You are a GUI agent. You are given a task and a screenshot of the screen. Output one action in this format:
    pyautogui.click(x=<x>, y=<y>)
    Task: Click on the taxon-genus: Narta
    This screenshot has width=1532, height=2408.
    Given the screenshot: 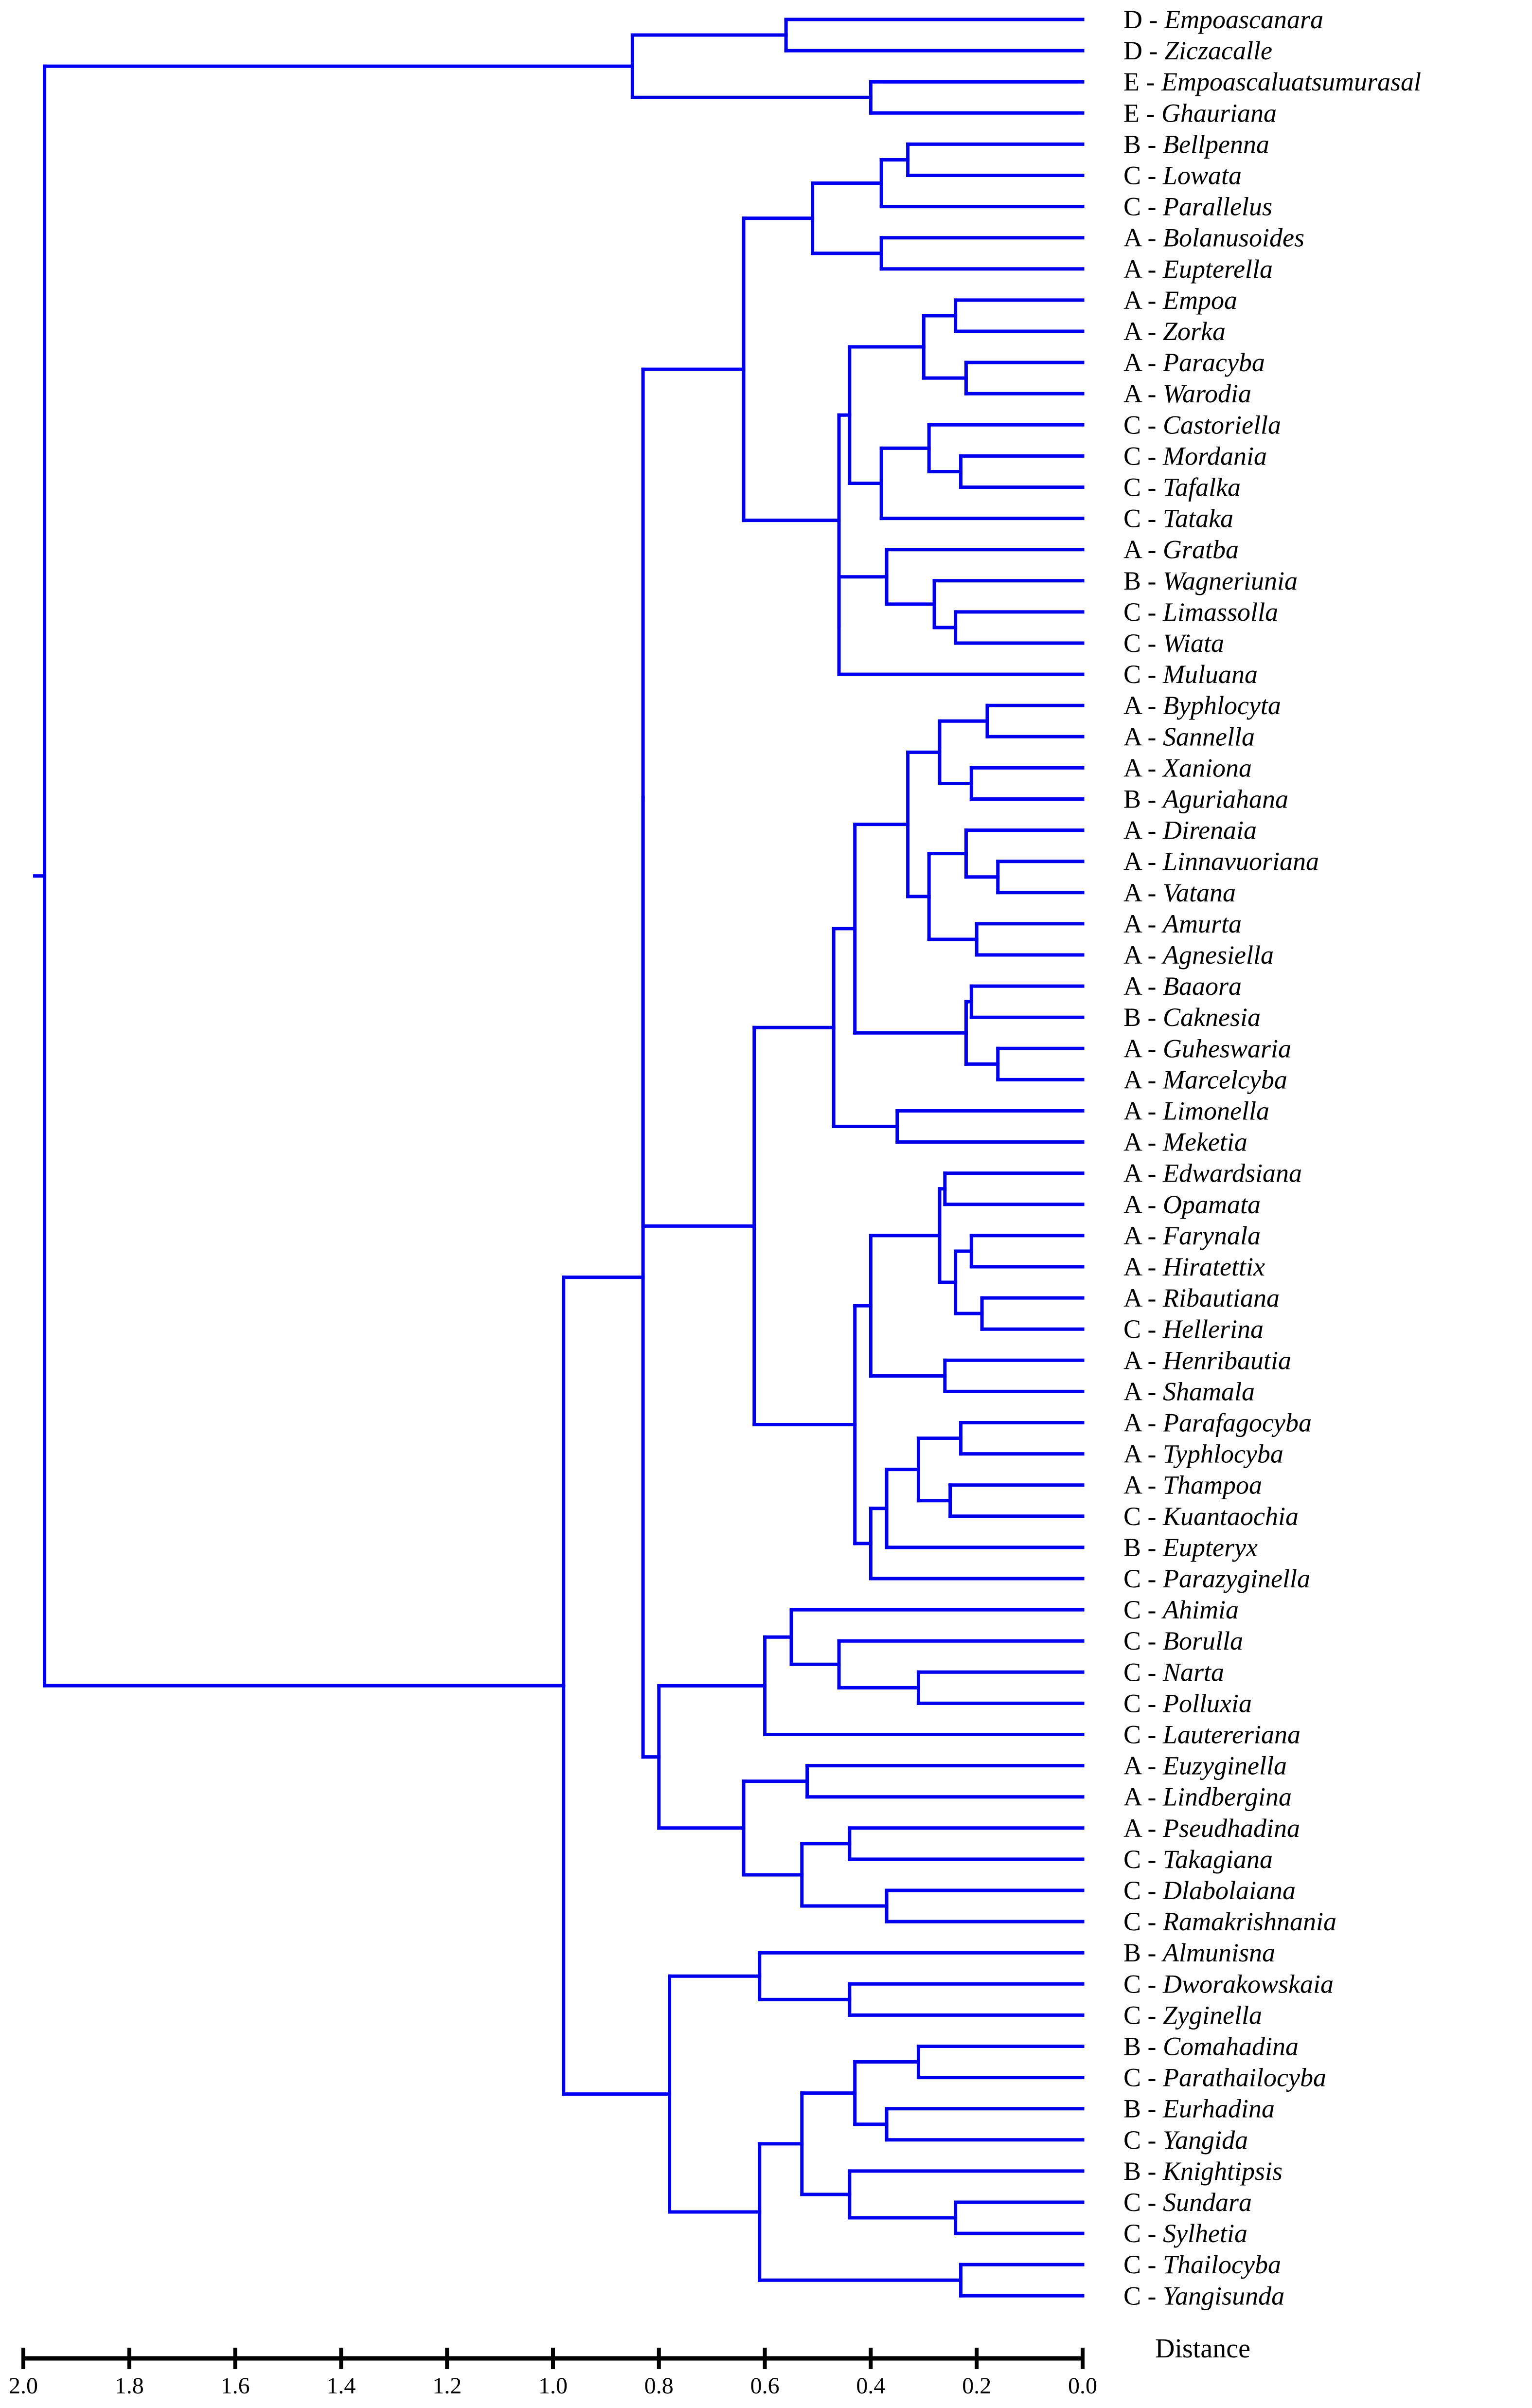 What is the action you would take?
    pyautogui.click(x=1193, y=1672)
    